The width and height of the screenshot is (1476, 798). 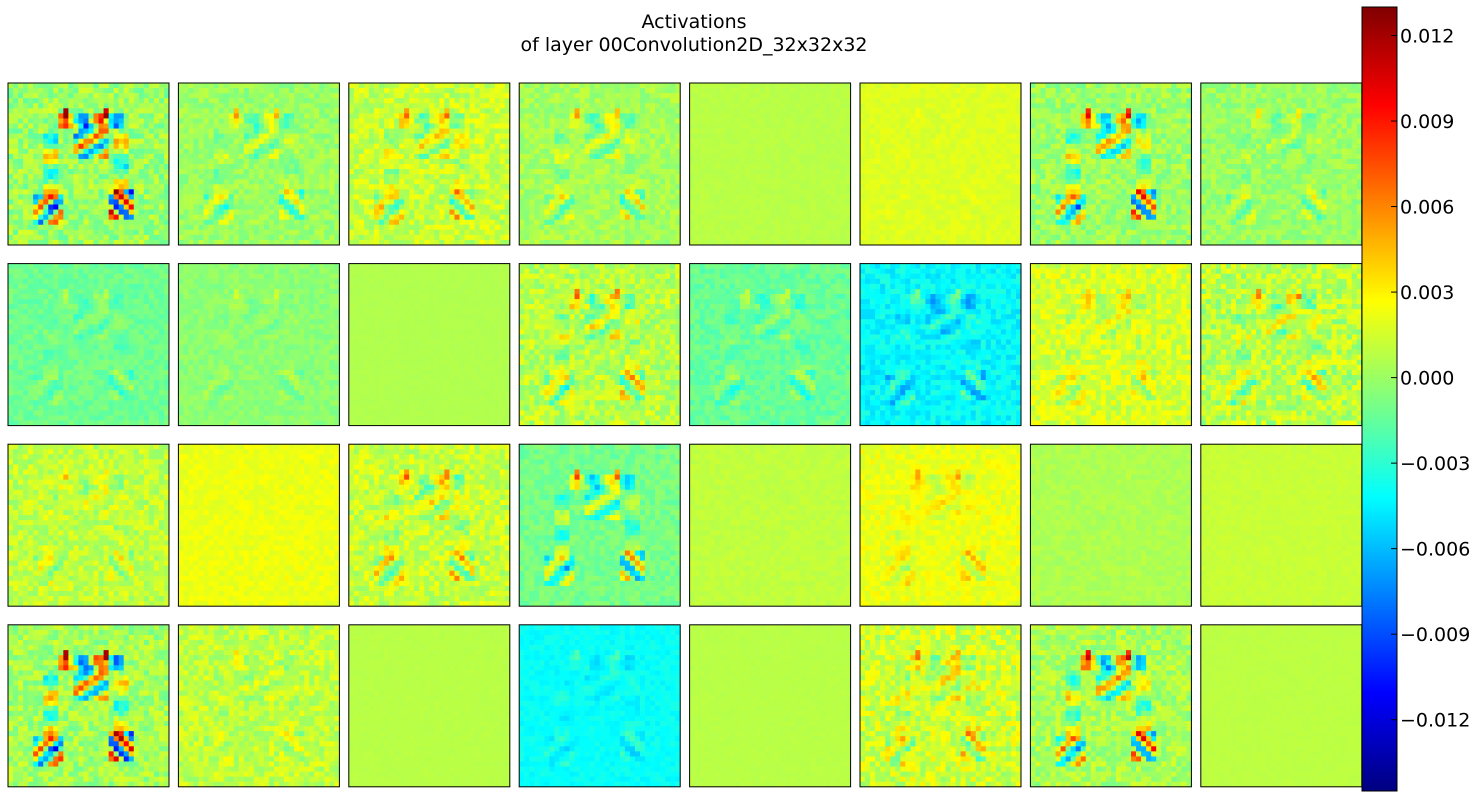 What do you see at coordinates (1435, 635) in the screenshot?
I see `colorbar-tick-label: −0.009` at bounding box center [1435, 635].